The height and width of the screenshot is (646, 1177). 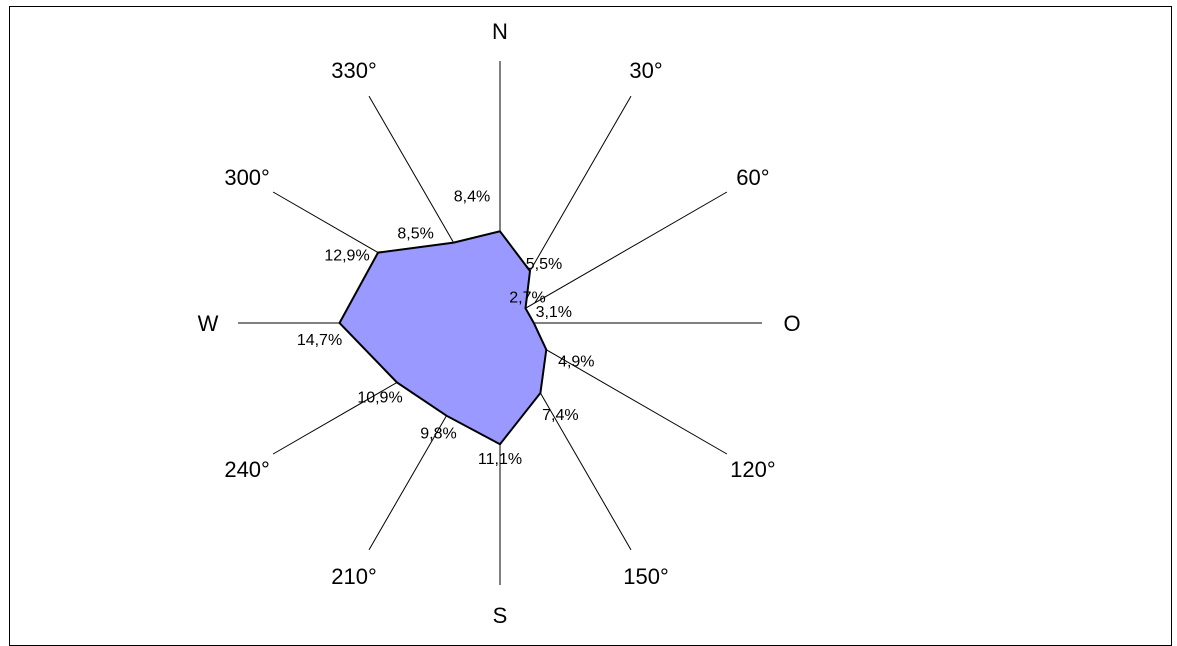 What do you see at coordinates (319, 340) in the screenshot?
I see `value-label-w: 14,7%` at bounding box center [319, 340].